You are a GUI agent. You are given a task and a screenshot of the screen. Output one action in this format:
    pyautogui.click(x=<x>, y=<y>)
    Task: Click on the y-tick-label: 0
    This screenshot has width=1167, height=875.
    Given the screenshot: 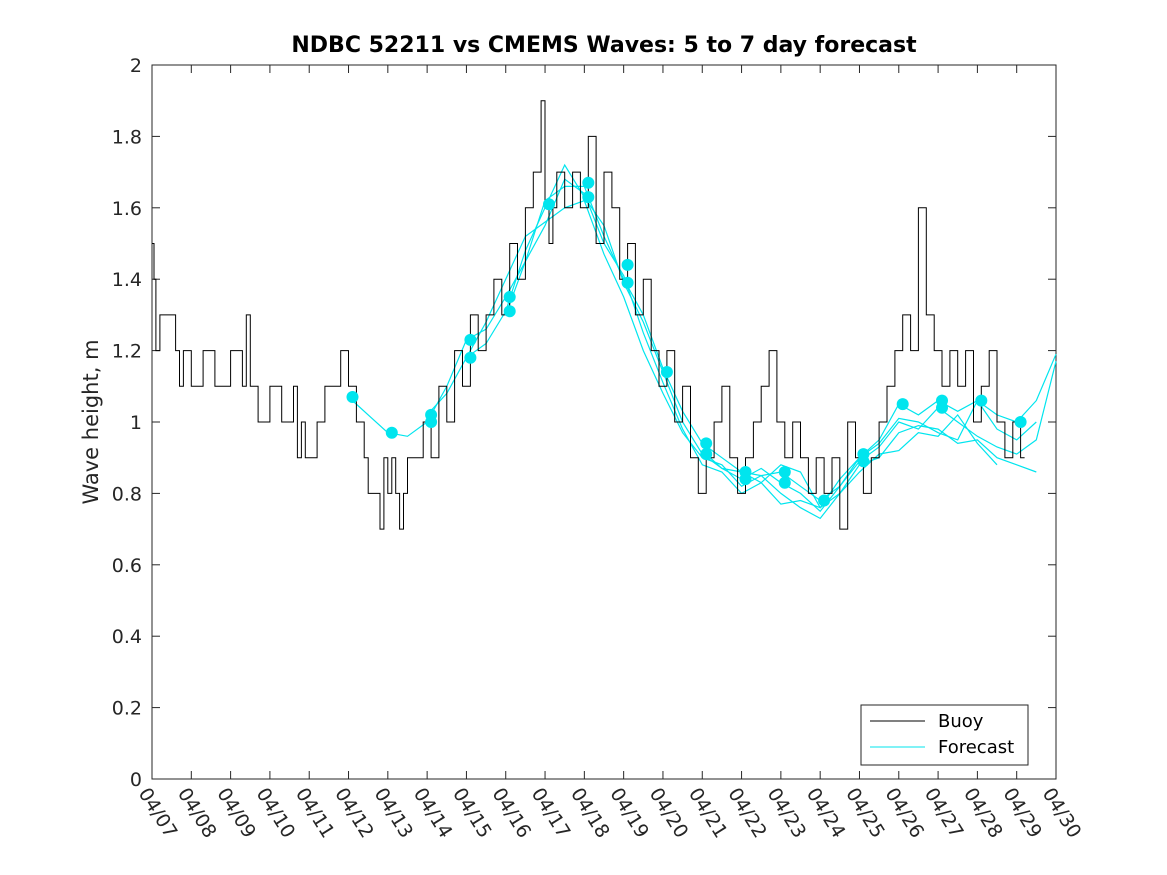 What is the action you would take?
    pyautogui.click(x=136, y=780)
    